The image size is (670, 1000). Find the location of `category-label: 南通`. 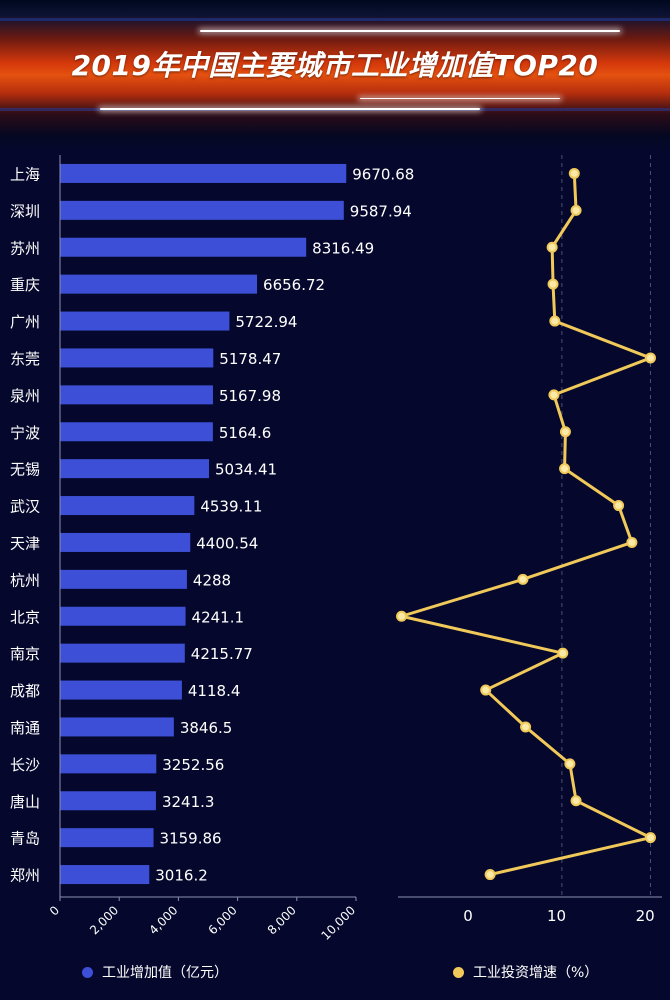

category-label: 南通 is located at coordinates (25, 728).